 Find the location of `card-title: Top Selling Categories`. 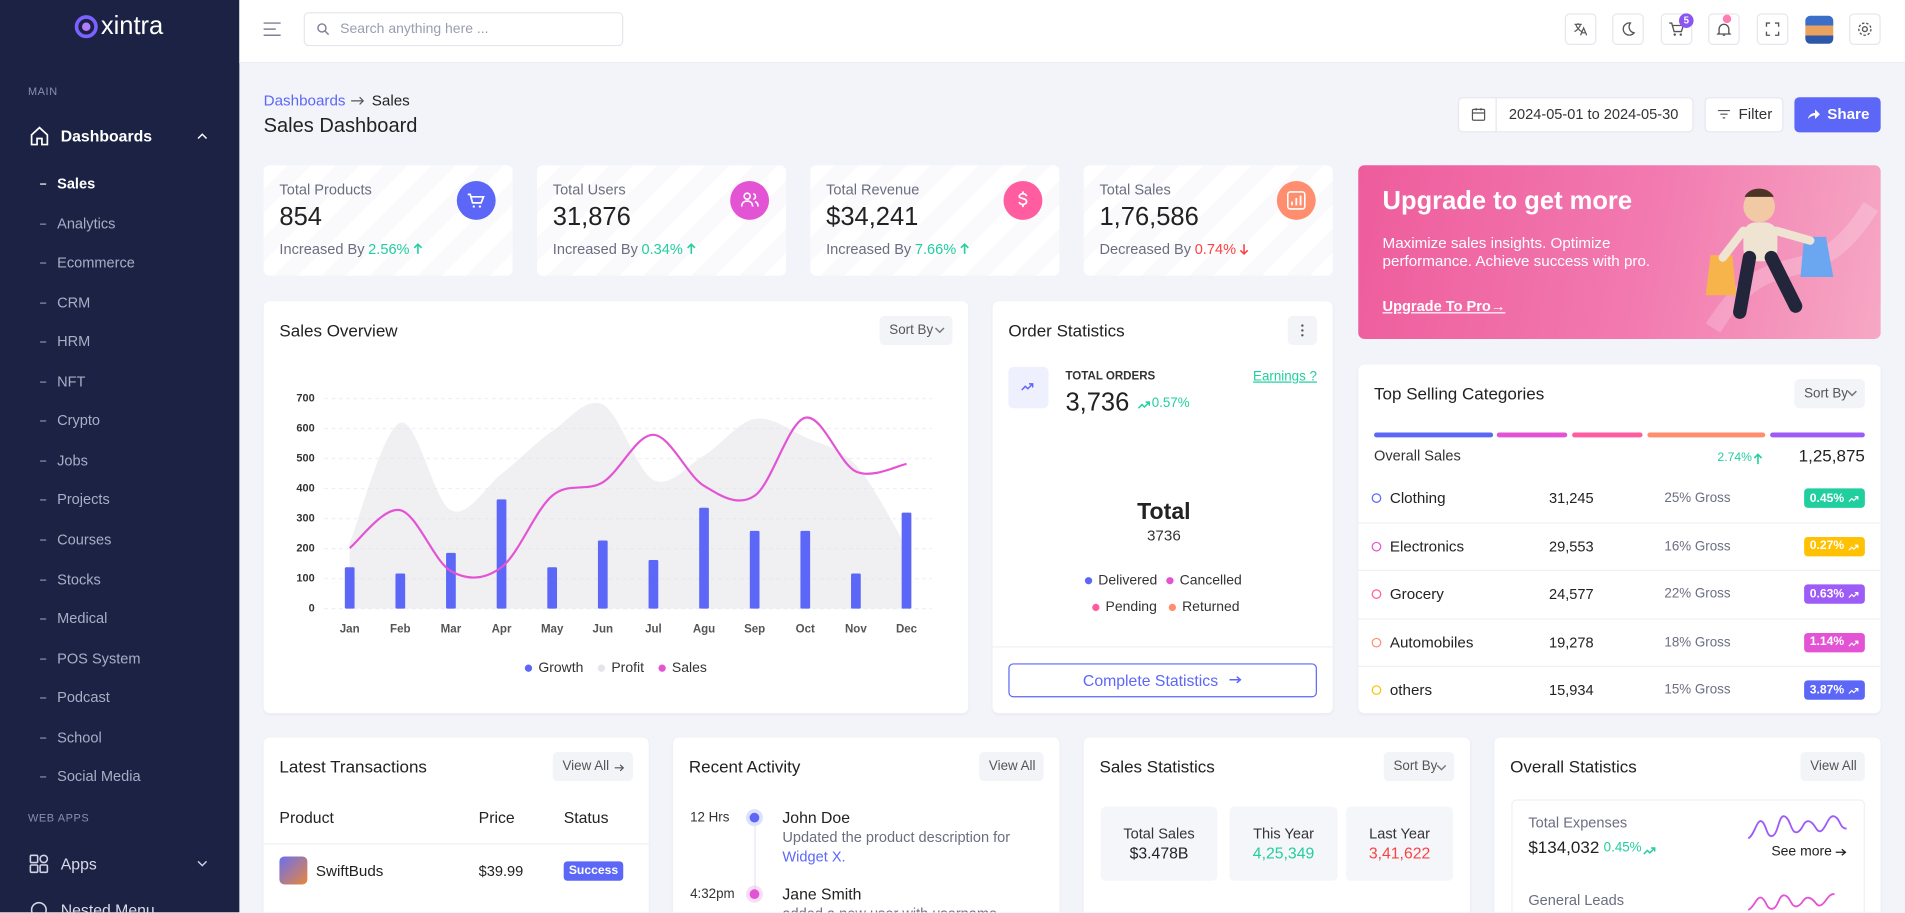

card-title: Top Selling Categories is located at coordinates (1459, 393).